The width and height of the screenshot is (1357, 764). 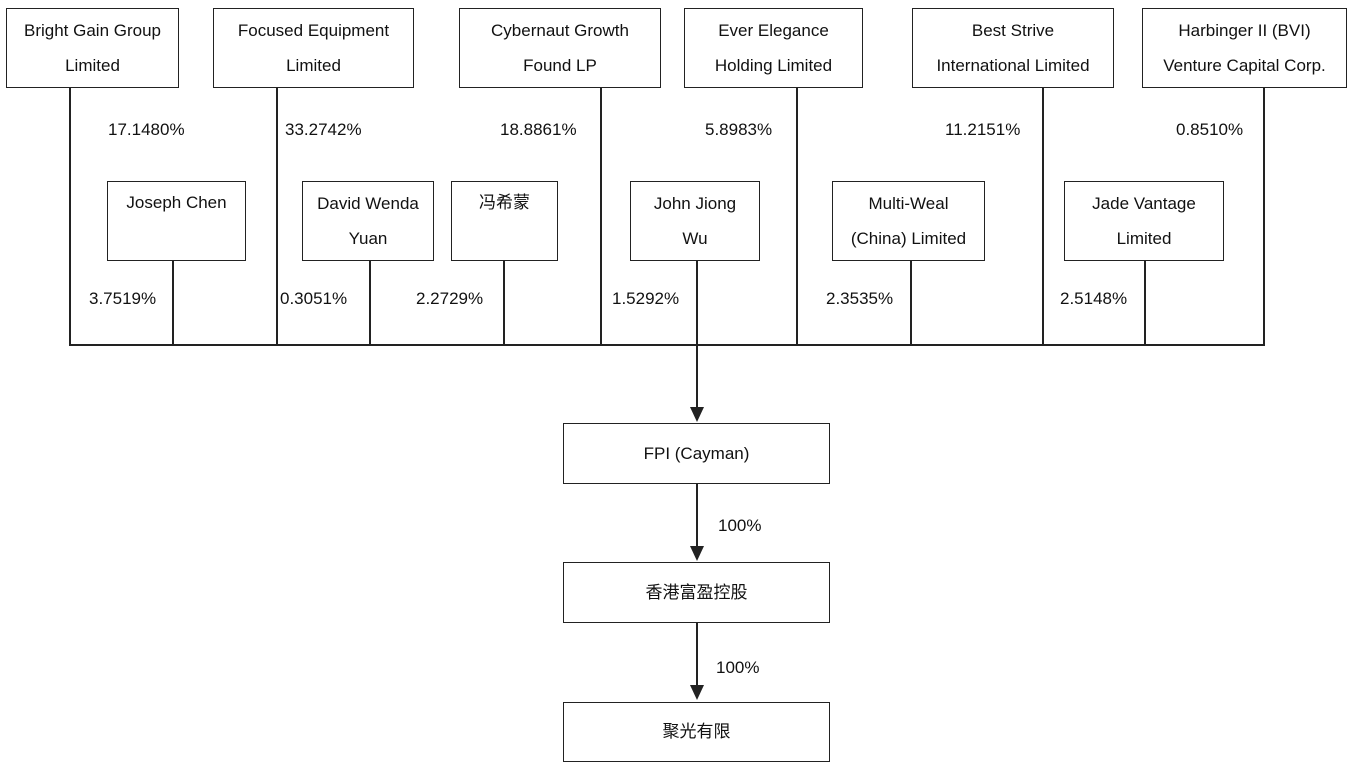 I want to click on shareholder-name-line2: Holding Limited, so click(x=773, y=65).